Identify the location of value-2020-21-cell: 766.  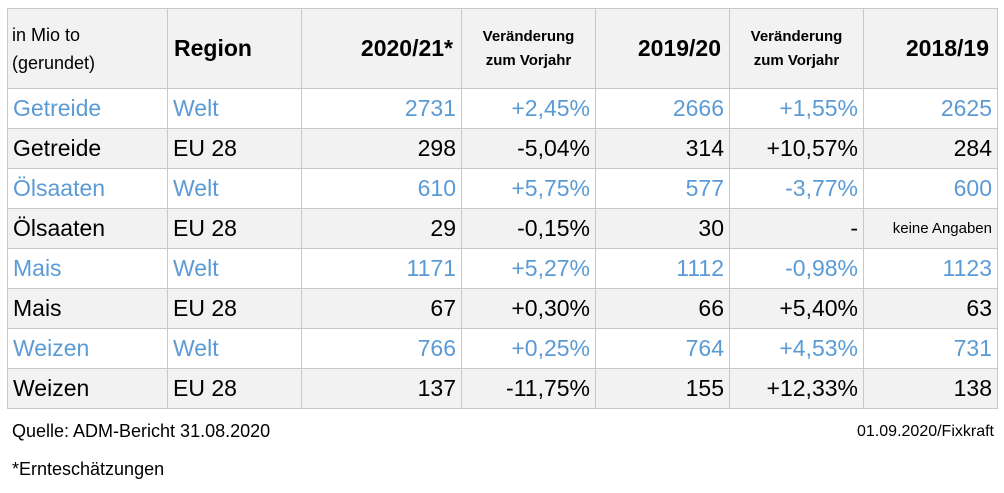
(381, 348).